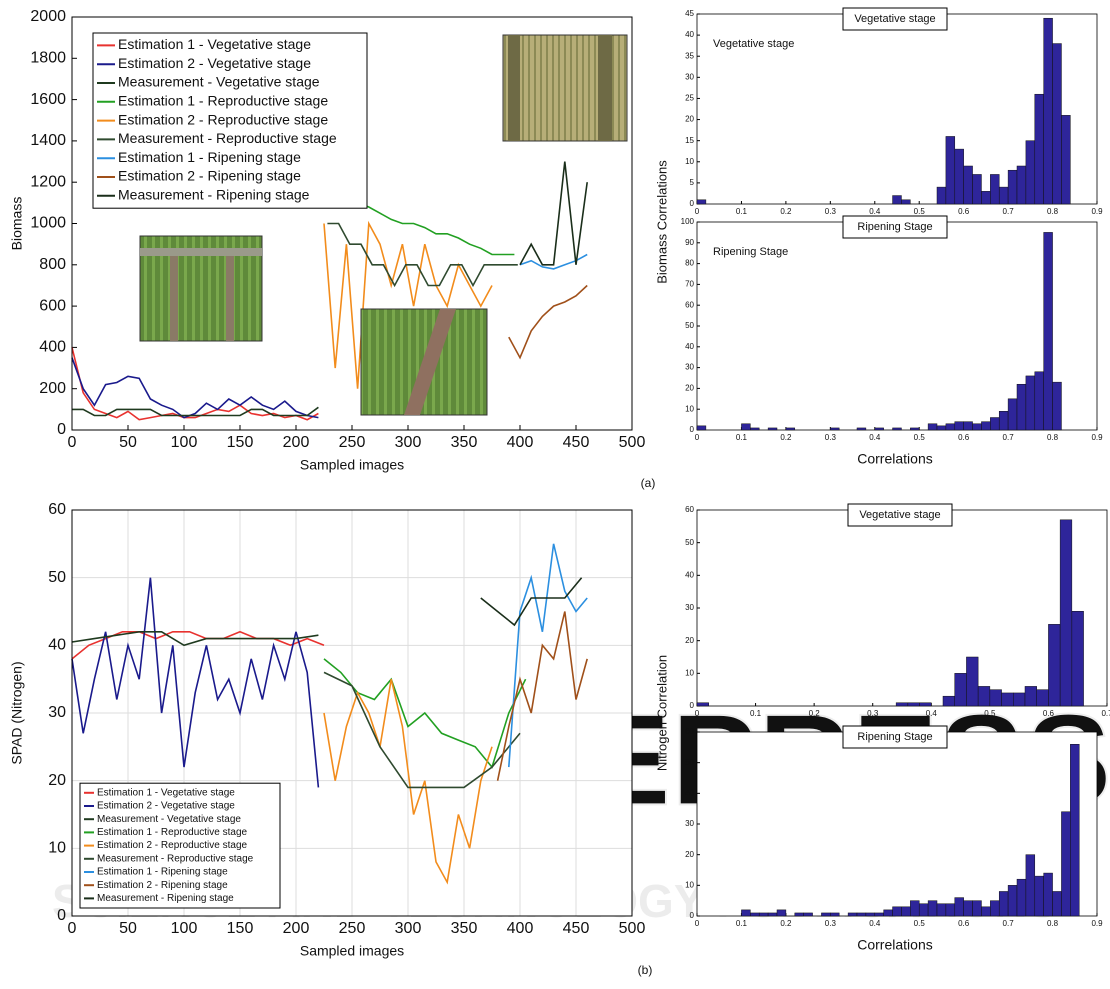 This screenshot has width=1110, height=989. I want to click on y-tick-label: 70, so click(689, 284).